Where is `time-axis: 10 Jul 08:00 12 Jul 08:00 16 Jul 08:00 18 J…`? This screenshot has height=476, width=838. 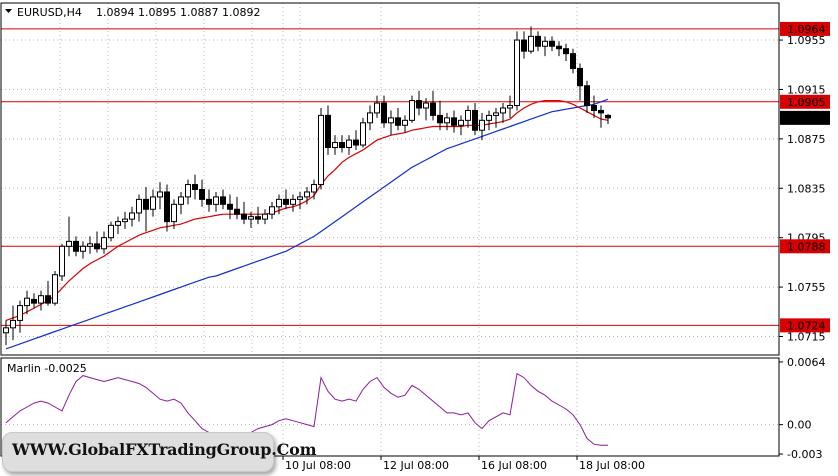 time-axis: 10 Jul 08:00 12 Jul 08:00 16 Jul 08:00 18 J… is located at coordinates (463, 464).